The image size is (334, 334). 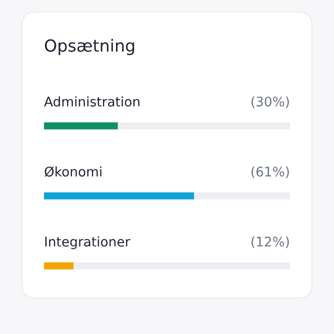 What do you see at coordinates (73, 171) in the screenshot?
I see `y-tick-label: Økonomi` at bounding box center [73, 171].